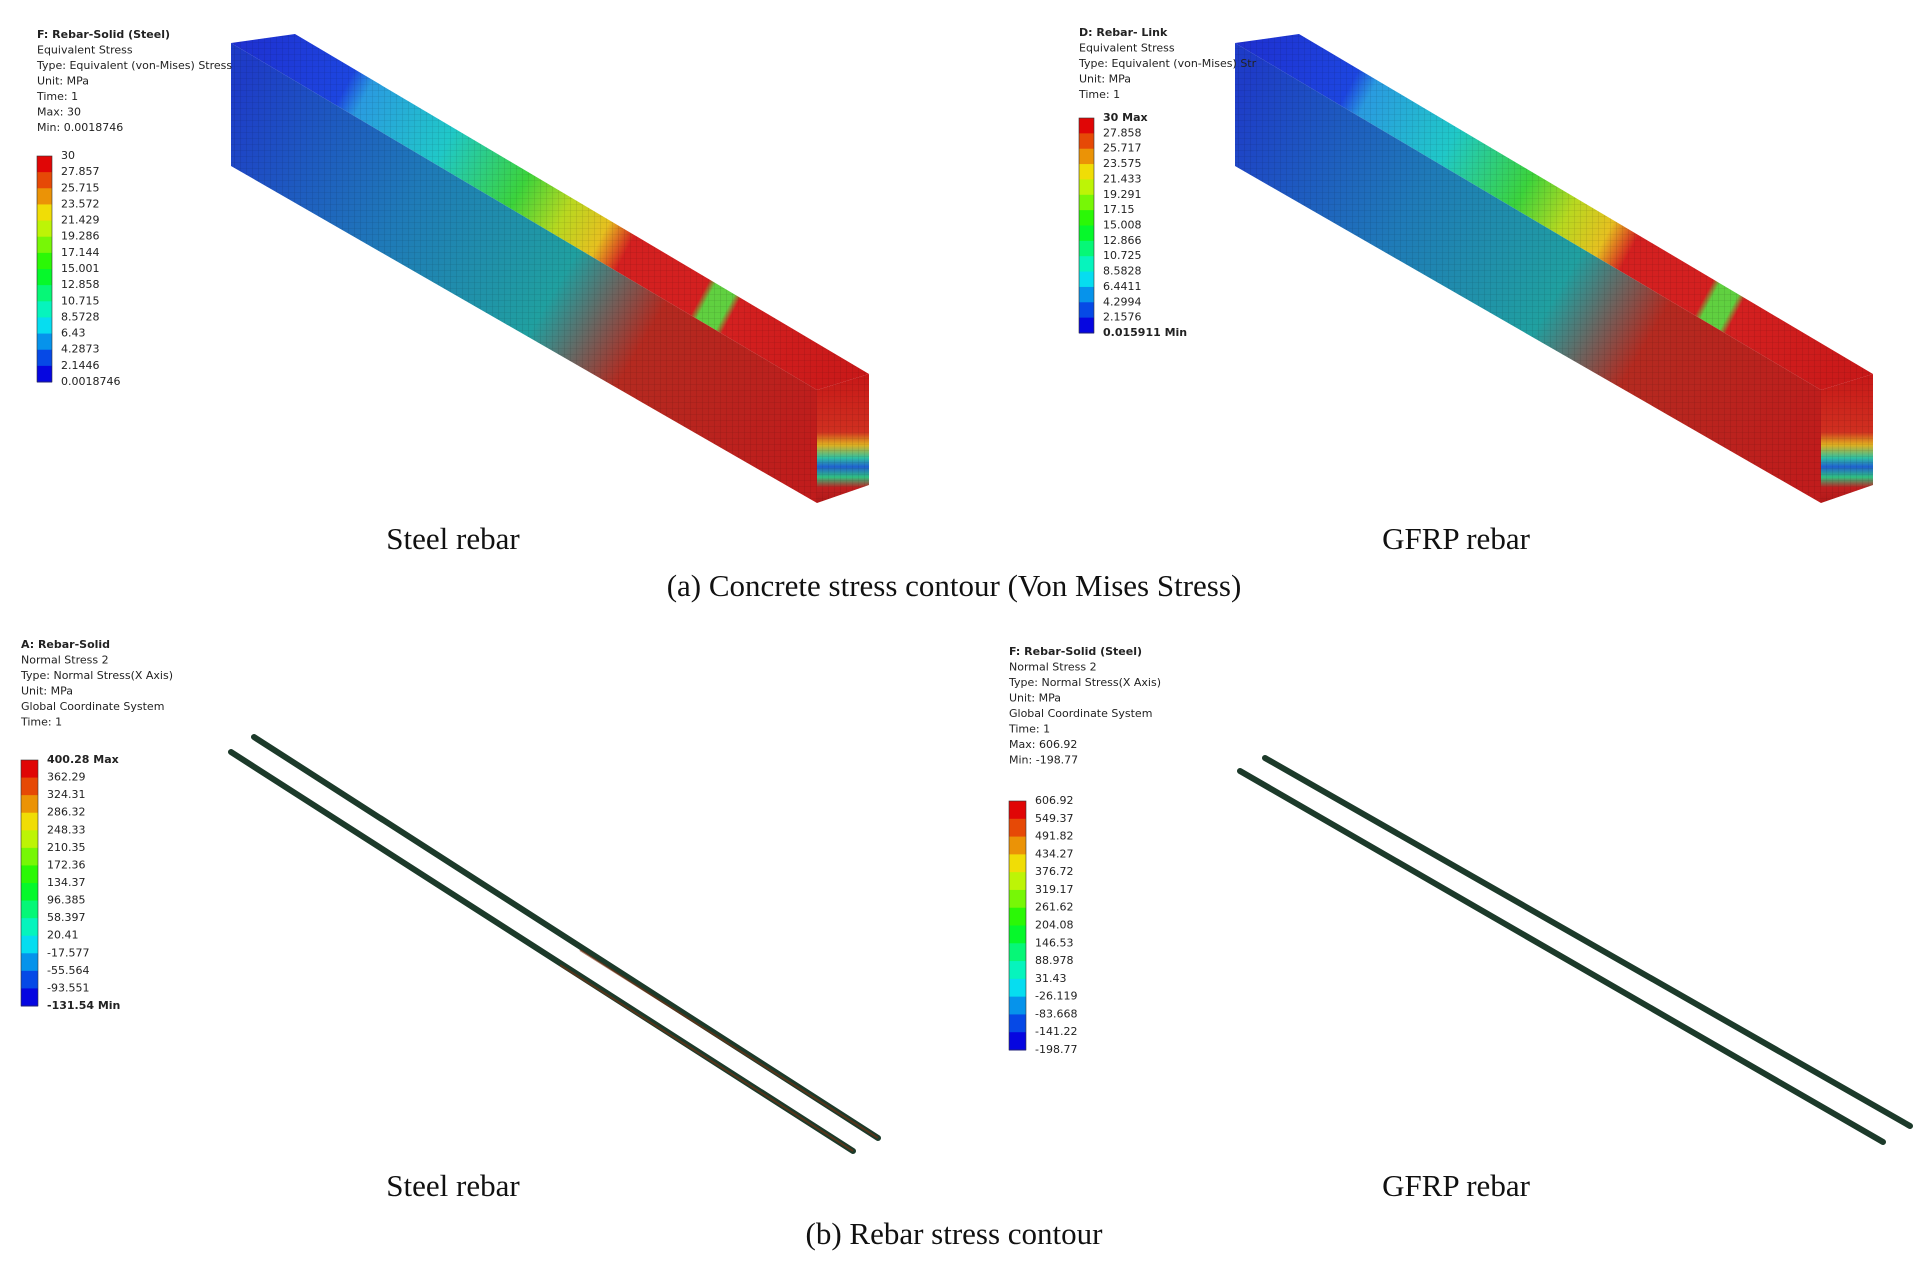  What do you see at coordinates (719, 1050) in the screenshot?
I see `rebar-shading` at bounding box center [719, 1050].